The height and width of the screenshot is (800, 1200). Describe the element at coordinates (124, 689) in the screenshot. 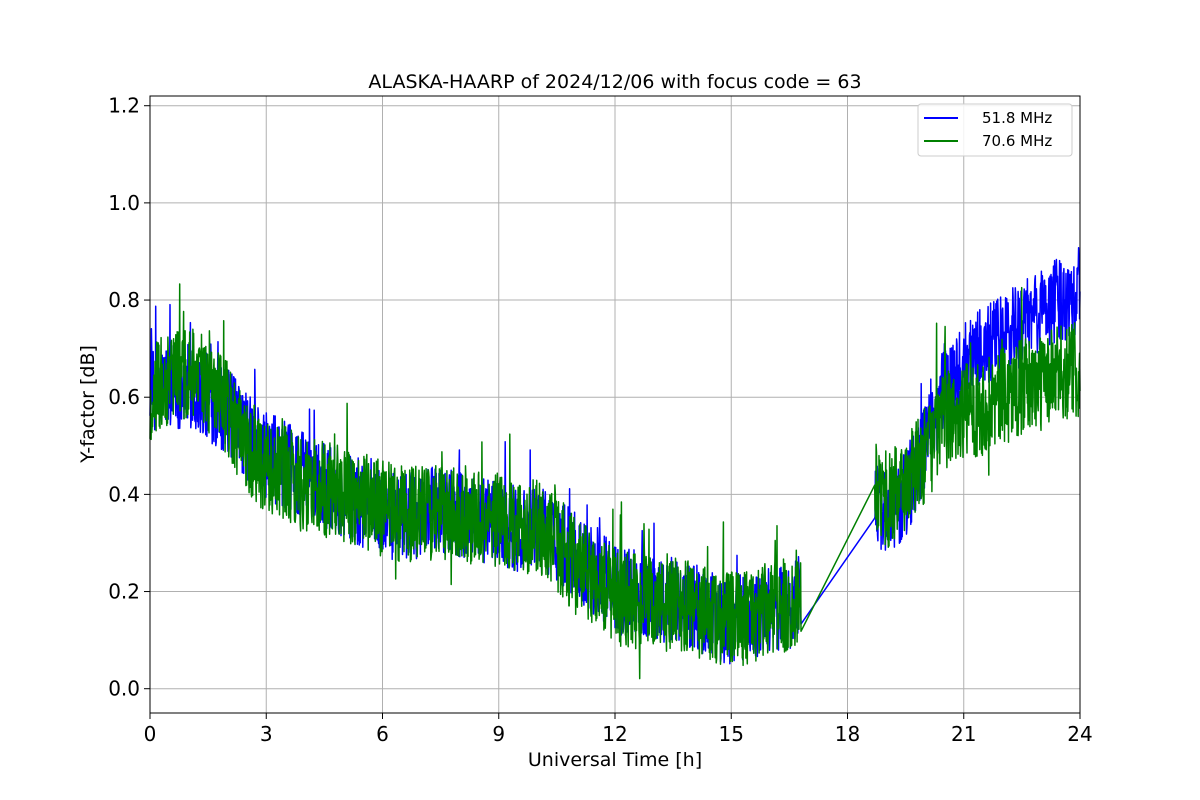

I see `y-tick-label: 0.0` at that location.